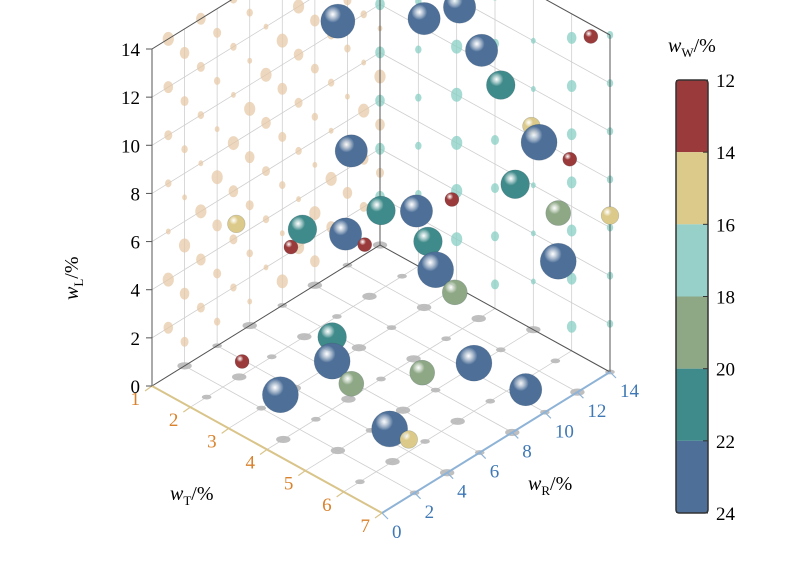 The height and width of the screenshot is (566, 800). I want to click on x-tick-label: 5, so click(289, 484).